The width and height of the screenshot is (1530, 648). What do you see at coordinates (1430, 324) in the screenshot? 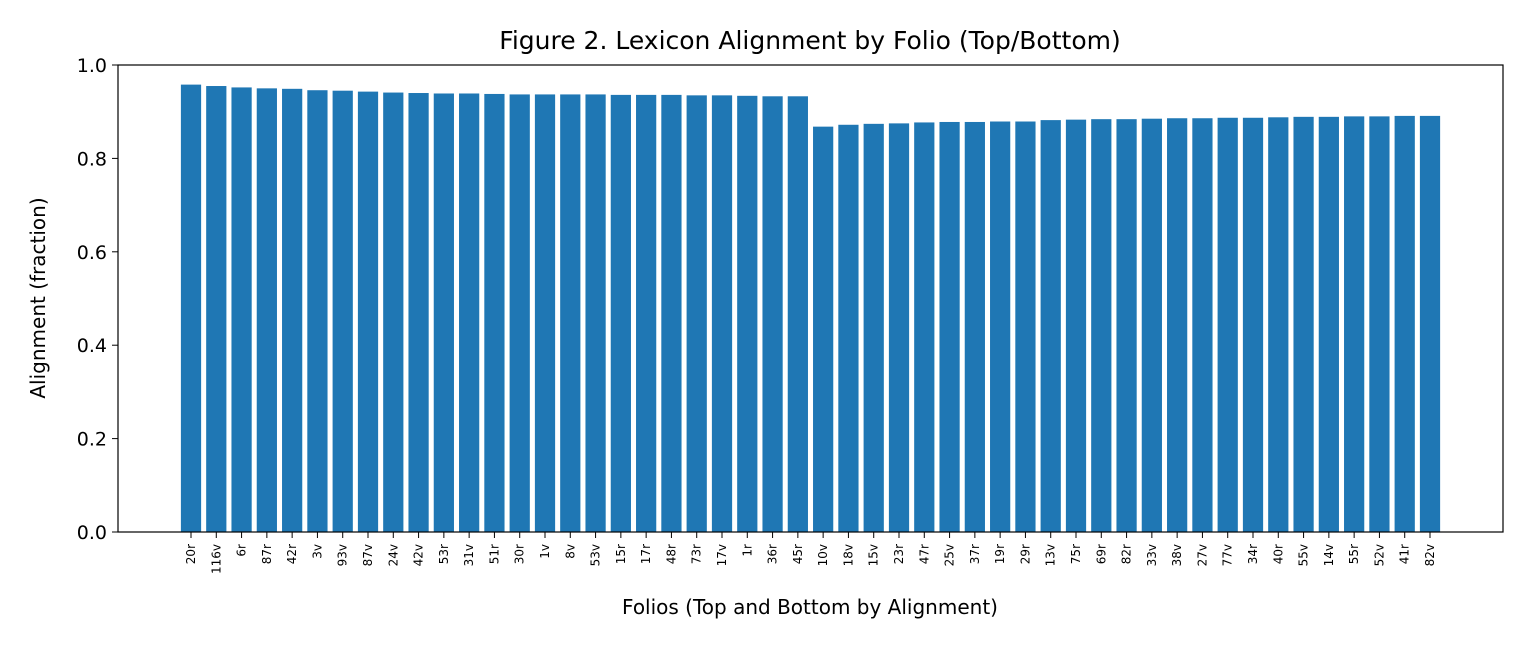
I see `bar-82v` at bounding box center [1430, 324].